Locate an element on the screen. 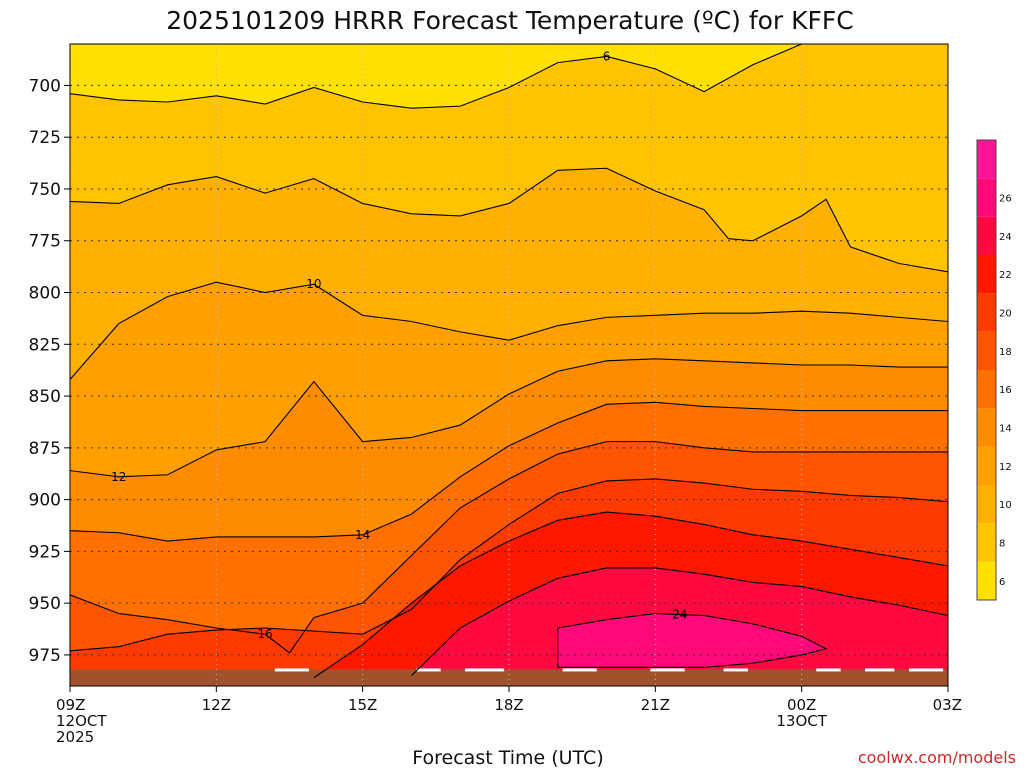  terrain-surface is located at coordinates (509, 677).